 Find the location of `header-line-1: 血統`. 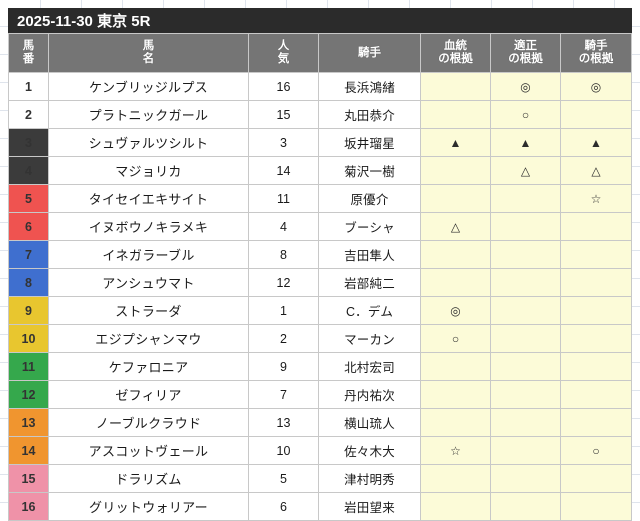

header-line-1: 血統 is located at coordinates (455, 46).